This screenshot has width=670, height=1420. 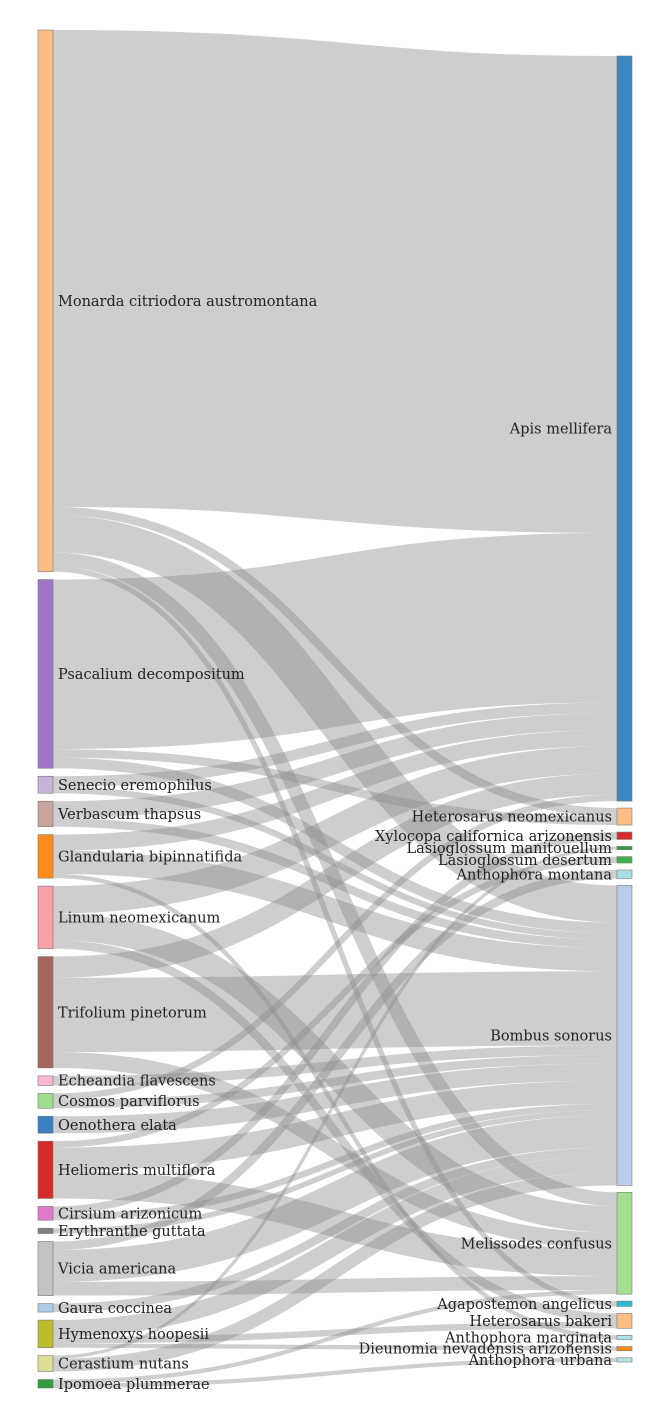 I want to click on node-xylocopa-californica-arizonensis, so click(x=624, y=835).